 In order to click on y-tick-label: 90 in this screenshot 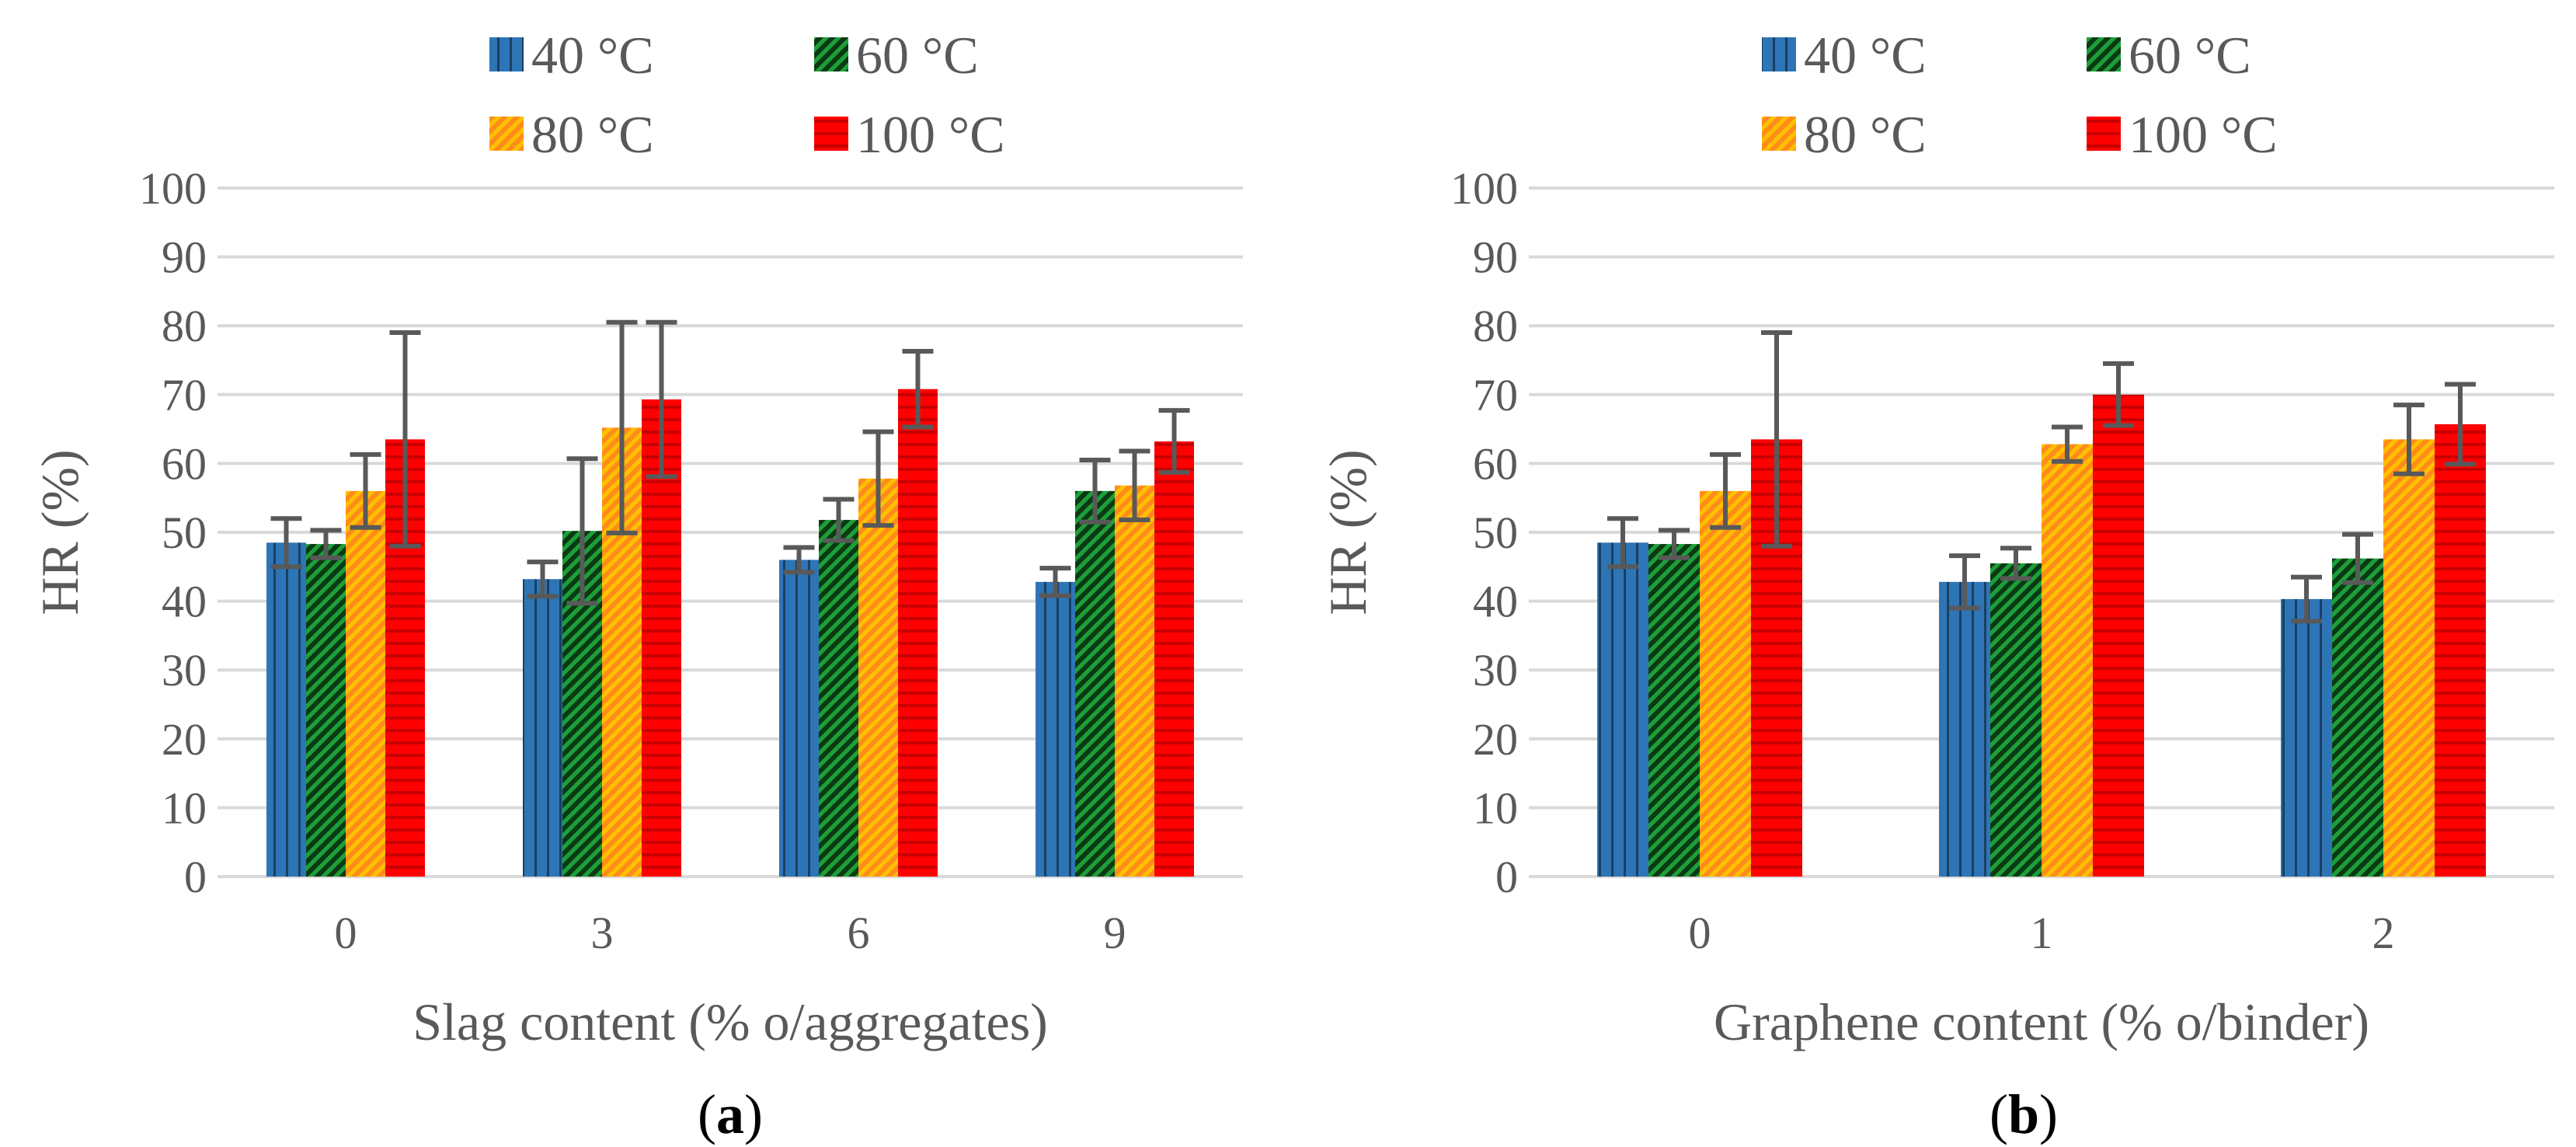, I will do `click(184, 257)`.